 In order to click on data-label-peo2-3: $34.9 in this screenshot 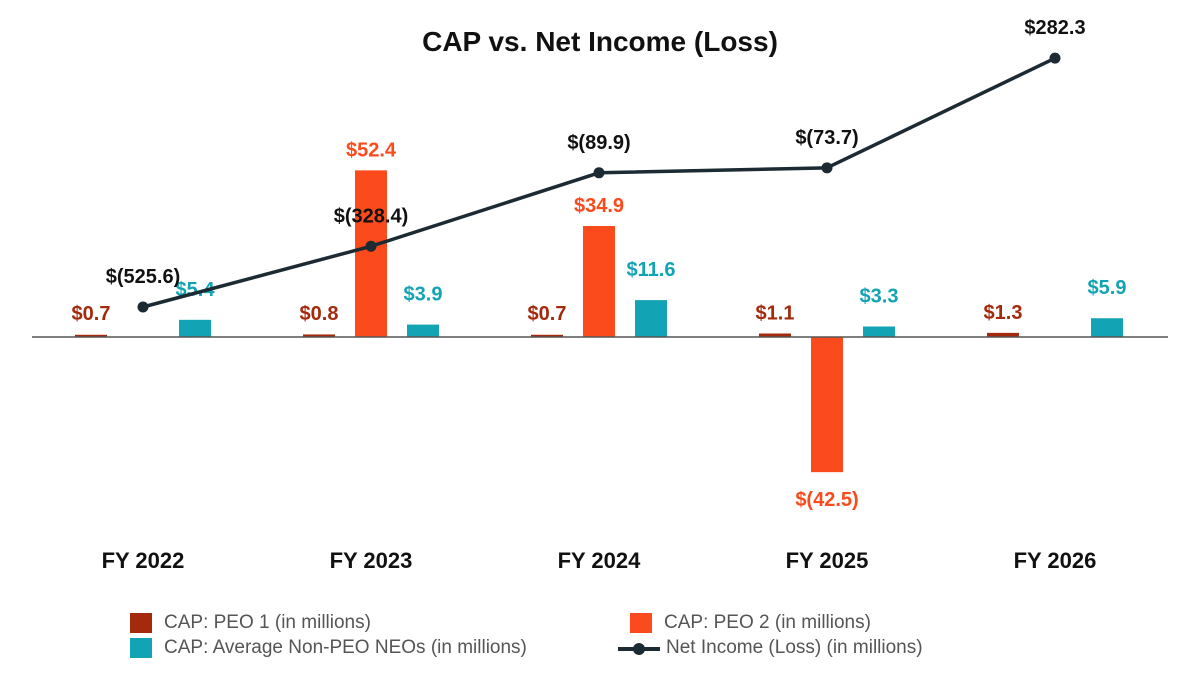, I will do `click(599, 206)`.